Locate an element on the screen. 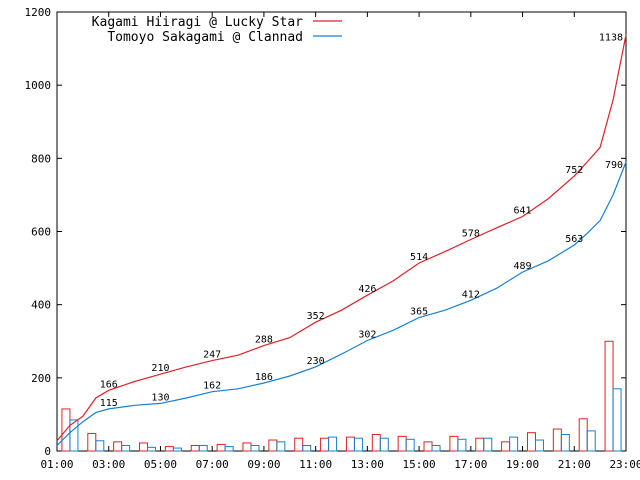 The width and height of the screenshot is (640, 480). data-label: 162 is located at coordinates (212, 386).